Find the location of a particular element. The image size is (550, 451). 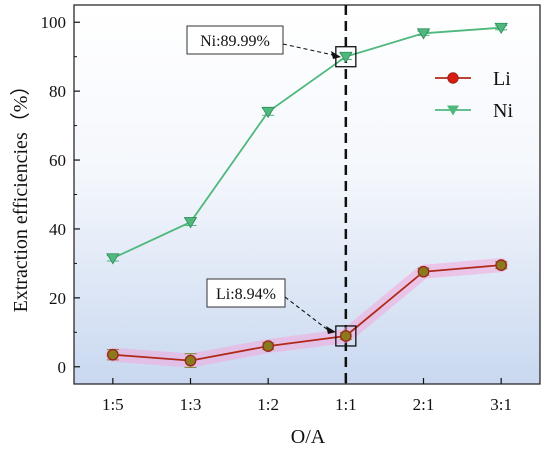

series-Li-point-3:1 is located at coordinates (501, 265).